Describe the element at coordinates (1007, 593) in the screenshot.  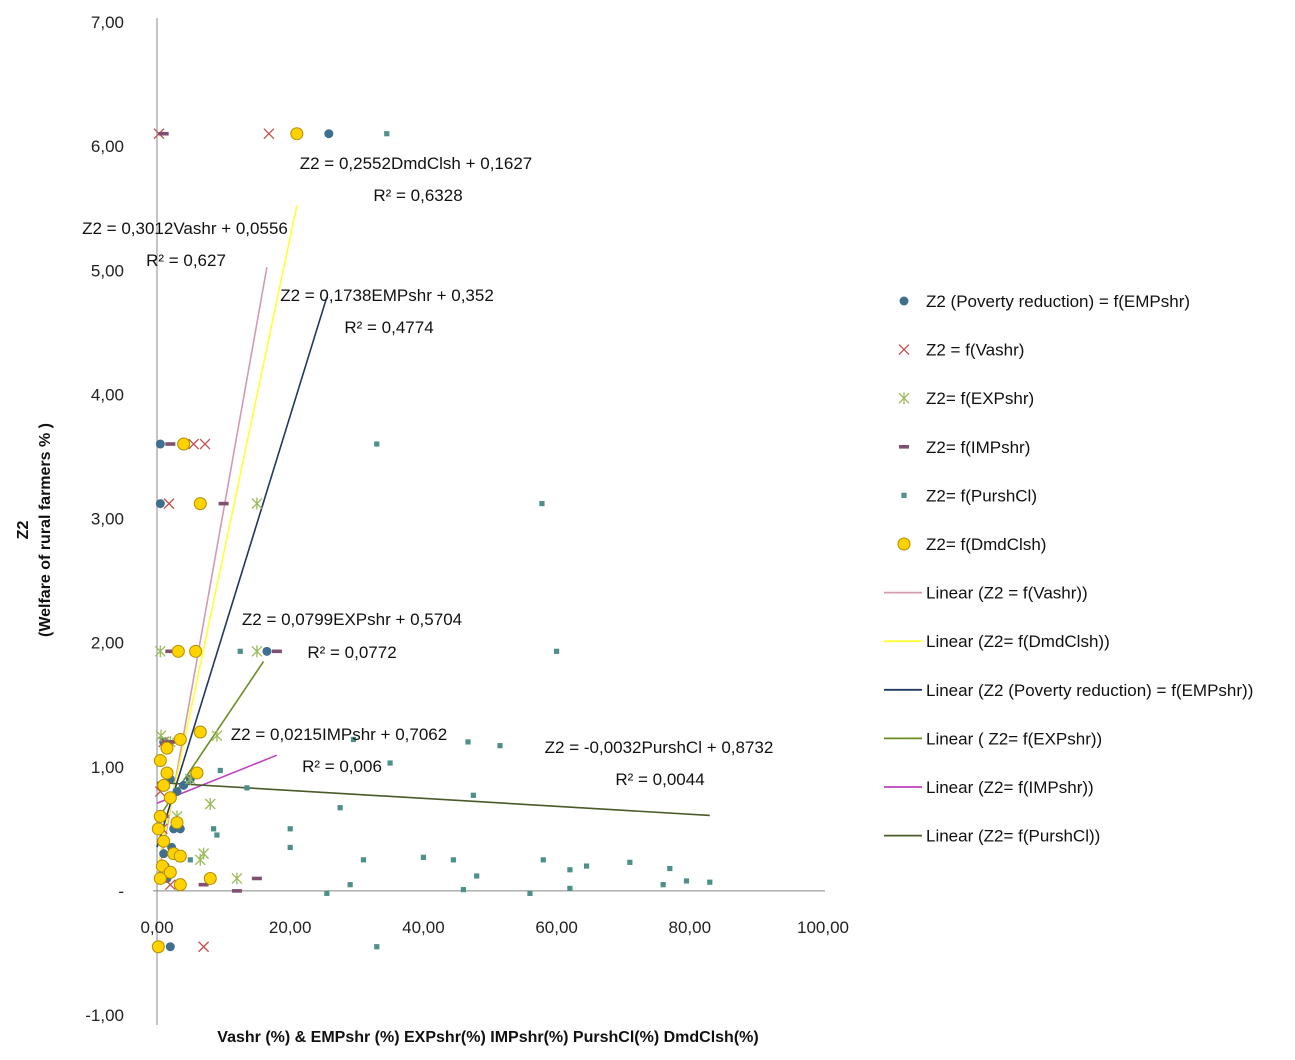
I see `legend-label: Linear (Z2 = f(Vashr))` at that location.